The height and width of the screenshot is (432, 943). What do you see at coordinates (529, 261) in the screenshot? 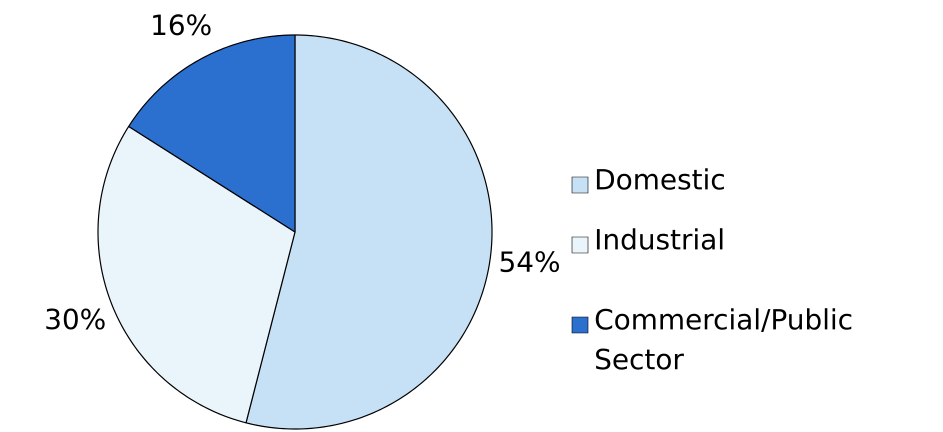
I see `data-label: 54%` at bounding box center [529, 261].